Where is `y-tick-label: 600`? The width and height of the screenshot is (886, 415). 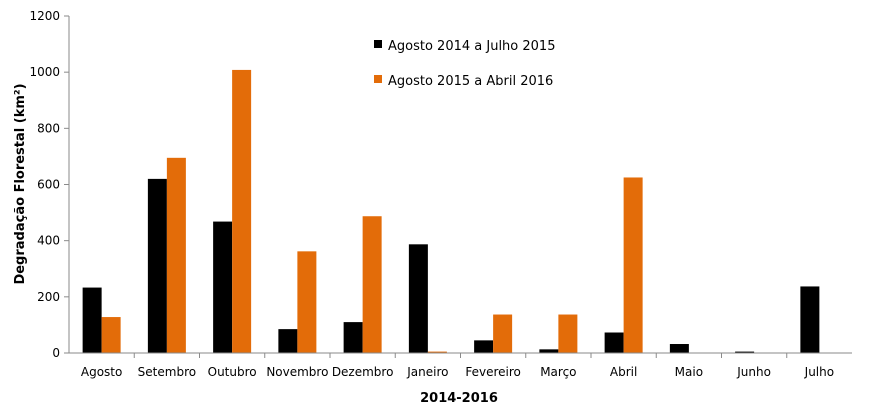
y-tick-label: 600 is located at coordinates (48, 185).